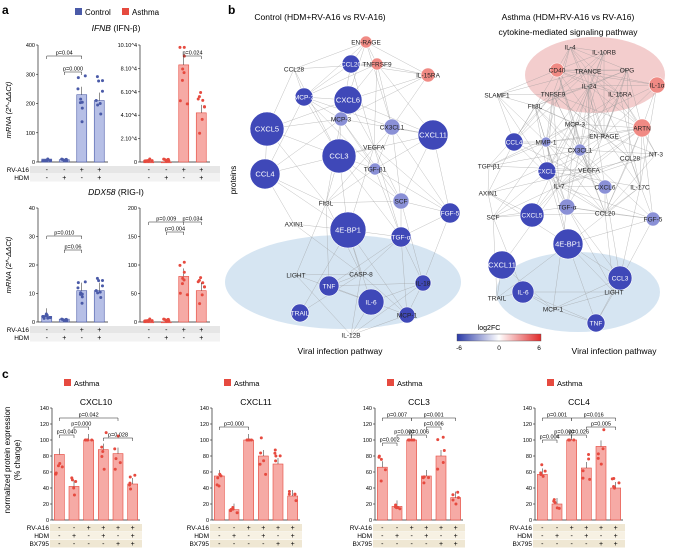 The width and height of the screenshot is (683, 549). Describe the element at coordinates (146, 12) in the screenshot. I see `legend-asthma-label: Asthma` at that location.